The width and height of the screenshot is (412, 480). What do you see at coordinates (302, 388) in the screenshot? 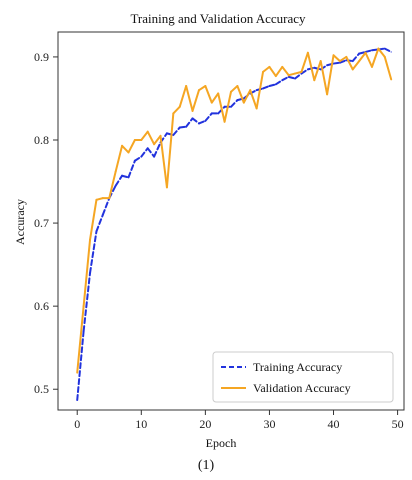
I see `legend-label-validation: Validation Accuracy` at bounding box center [302, 388].